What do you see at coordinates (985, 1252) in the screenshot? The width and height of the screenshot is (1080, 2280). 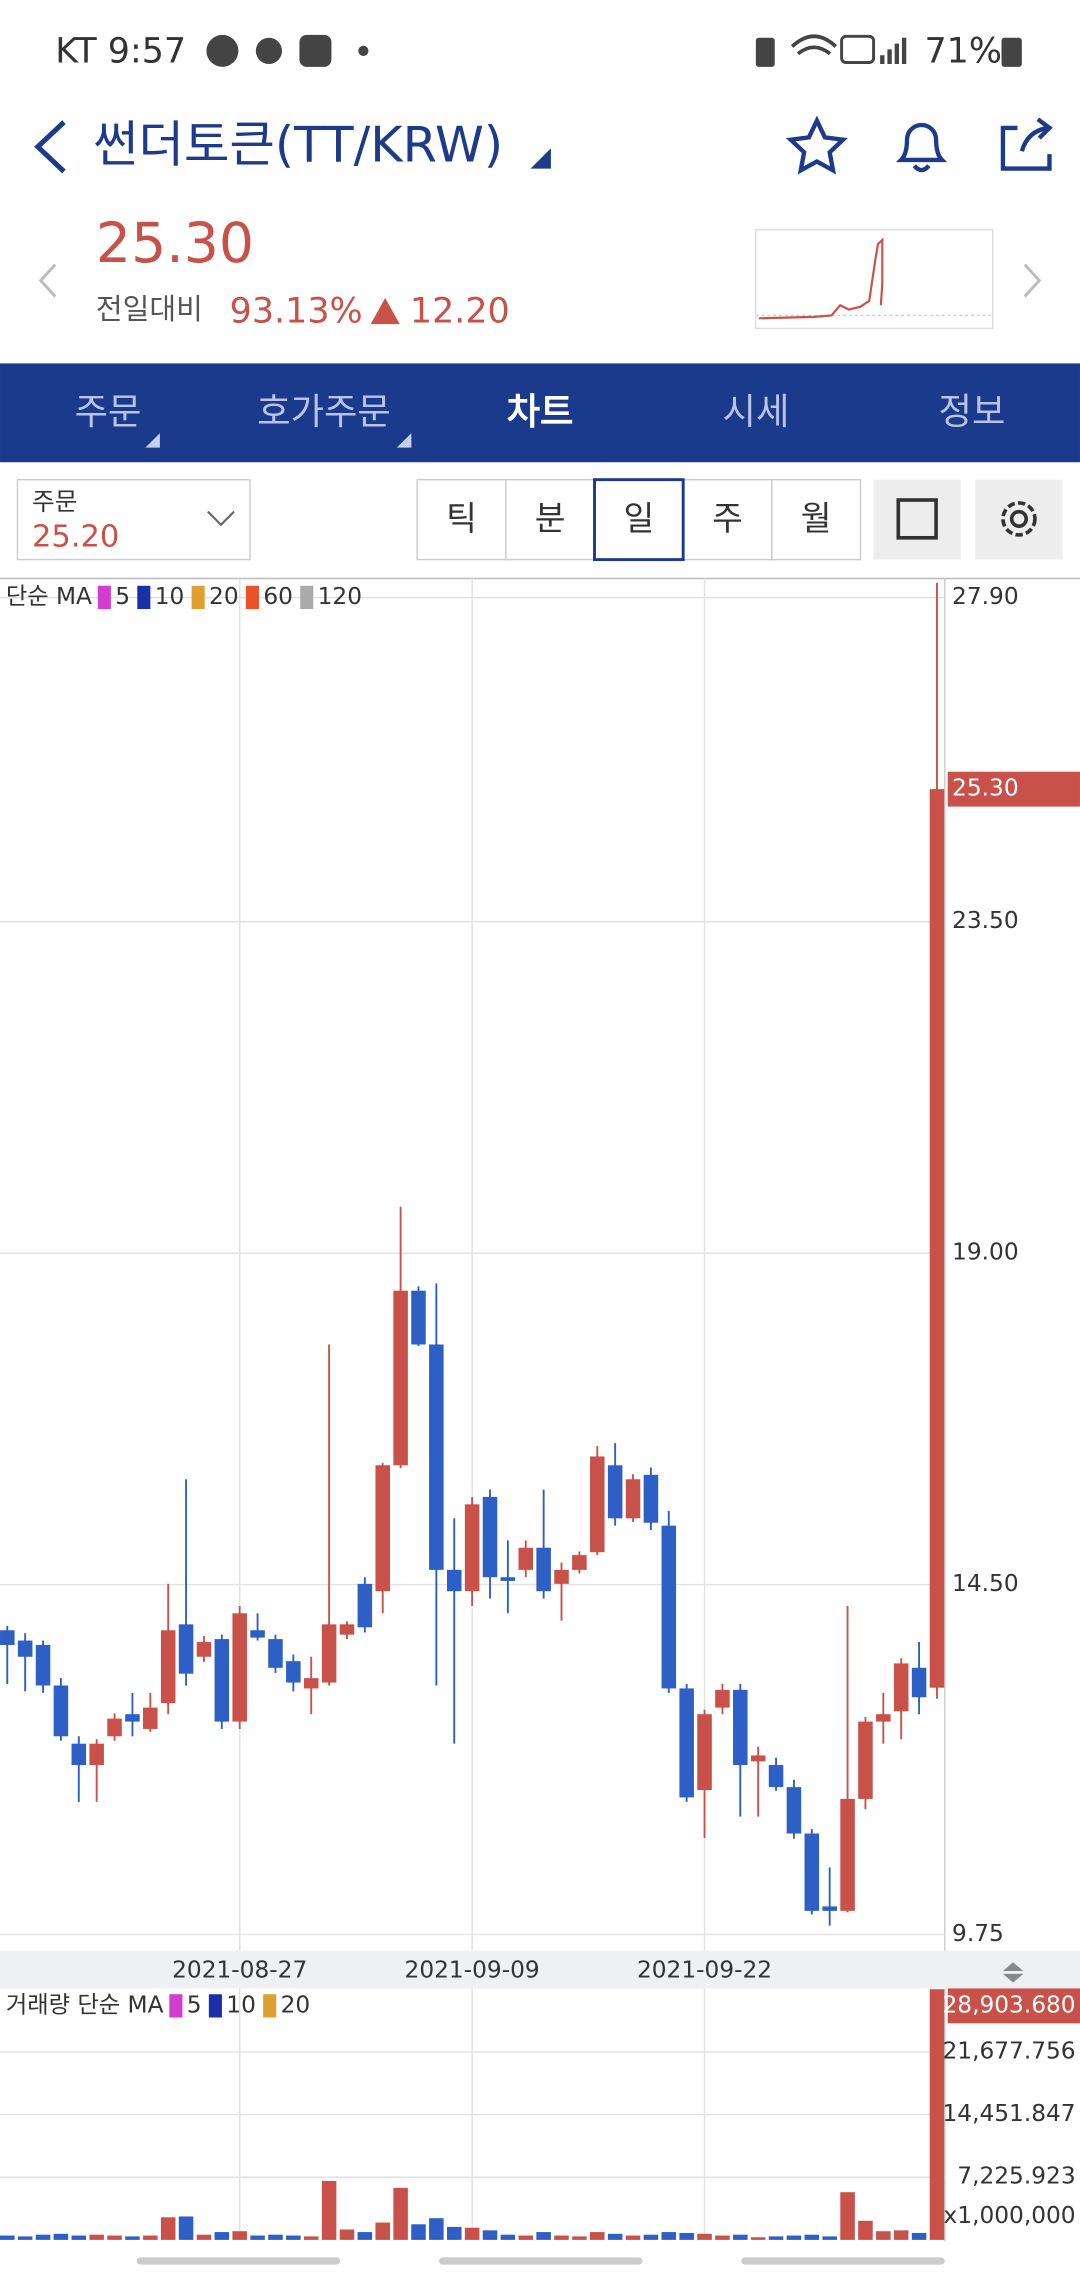 I see `y-tick-label: 19.00` at bounding box center [985, 1252].